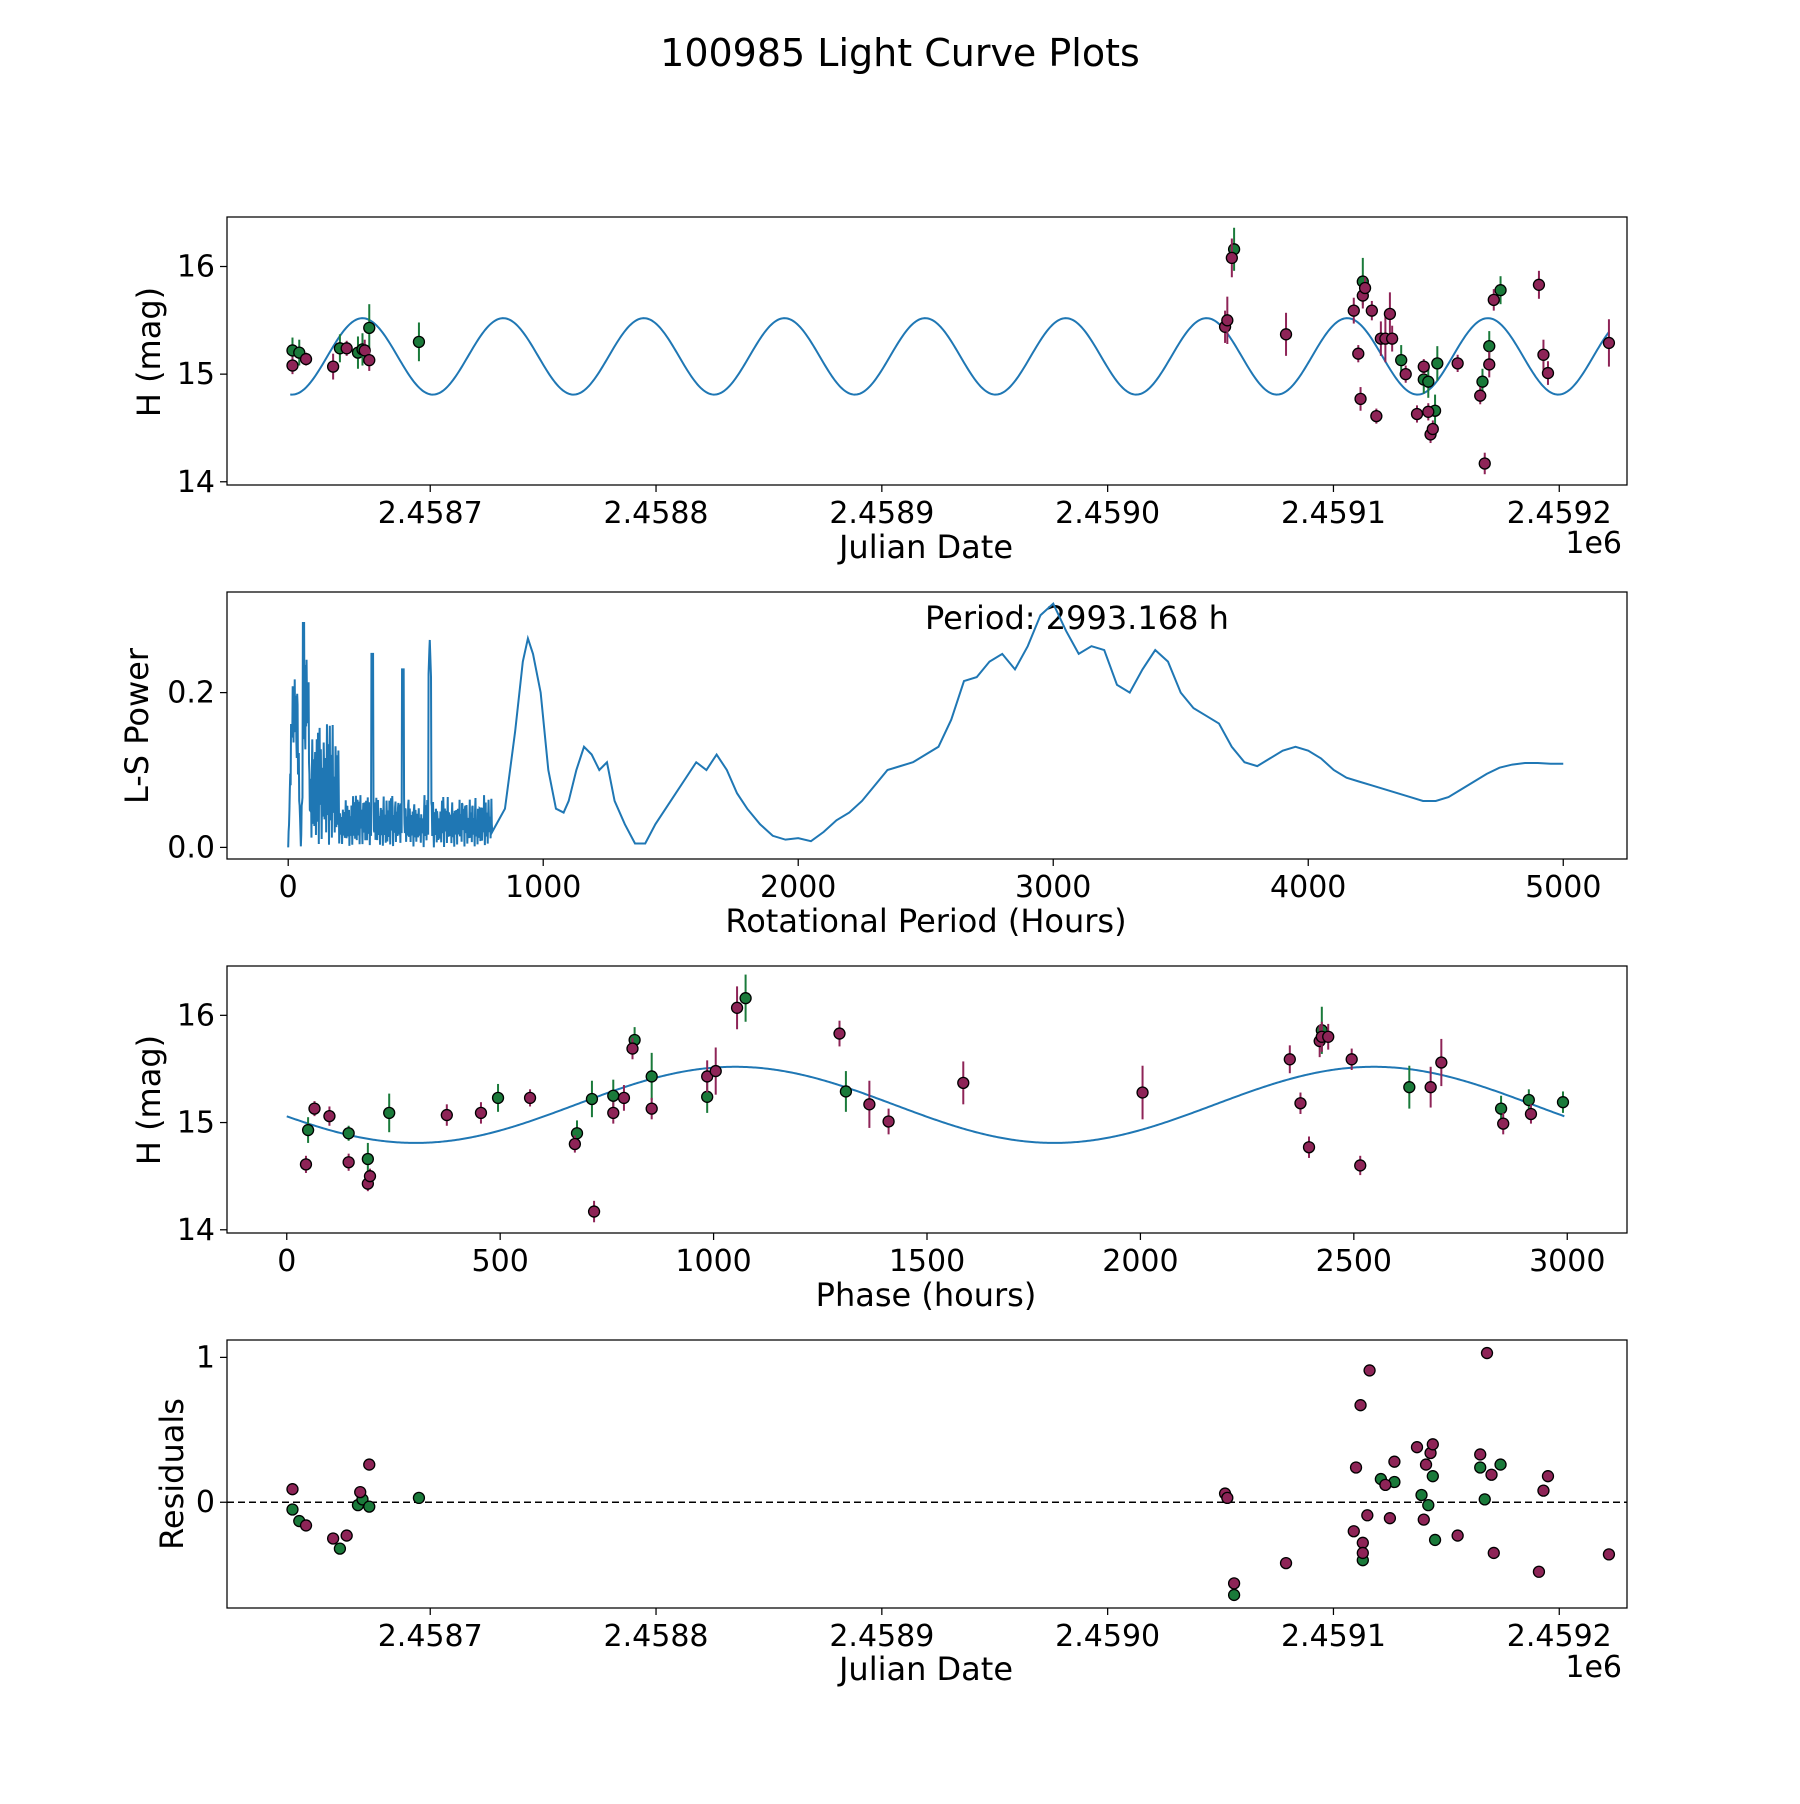  What do you see at coordinates (927, 1474) in the screenshot?
I see `plot-frame` at bounding box center [927, 1474].